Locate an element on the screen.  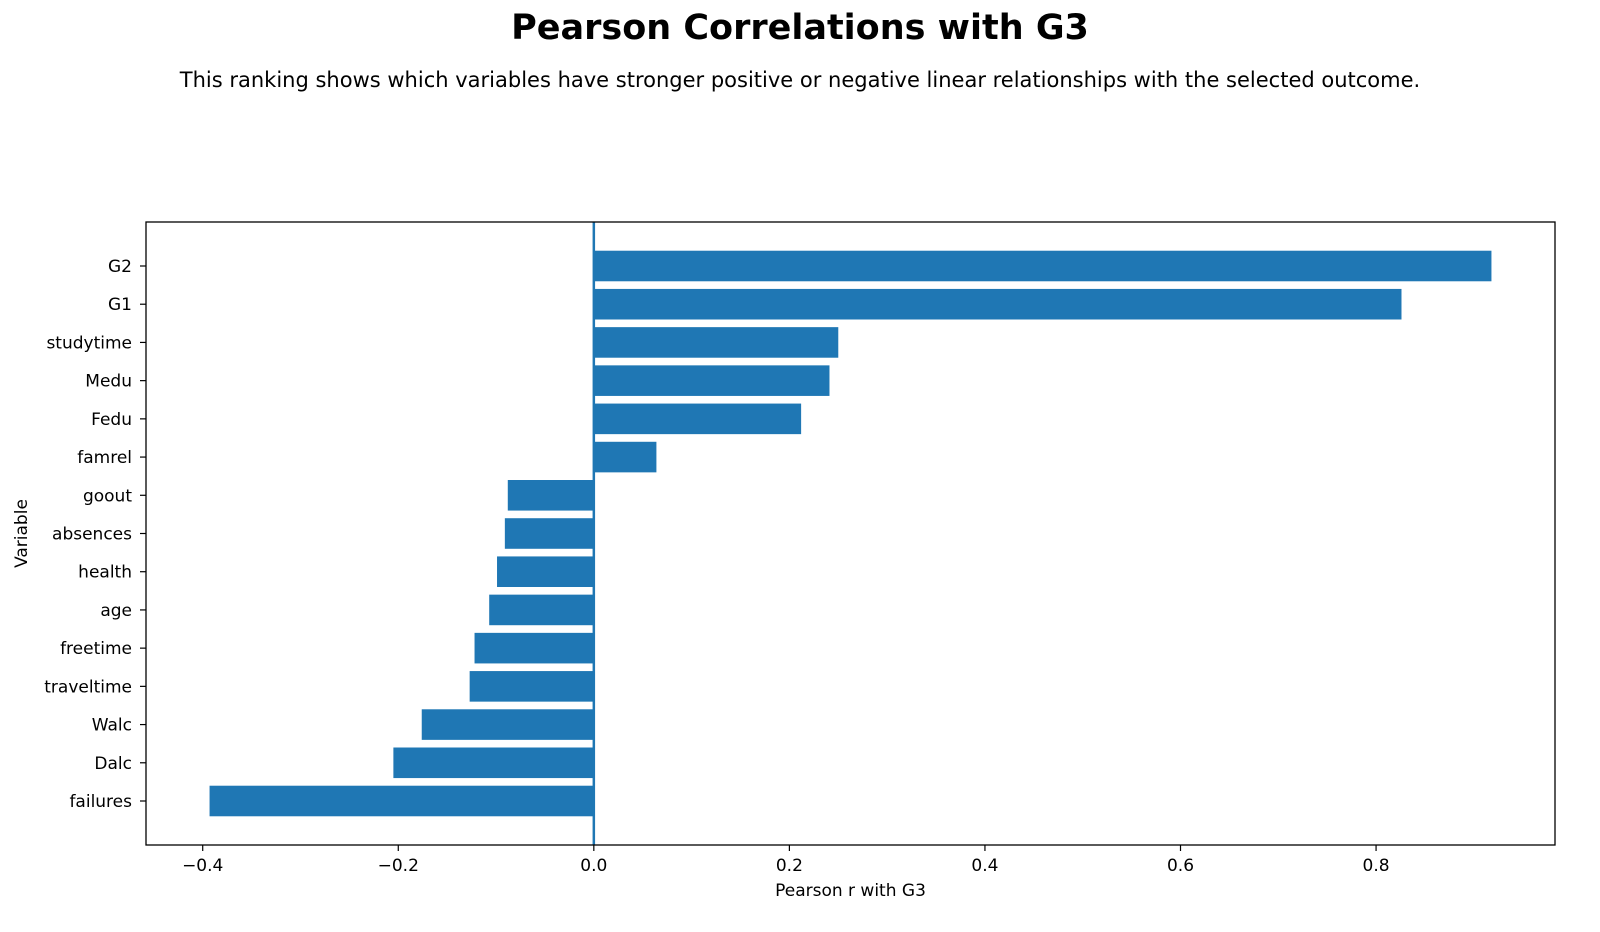
bar-age is located at coordinates (541, 610).